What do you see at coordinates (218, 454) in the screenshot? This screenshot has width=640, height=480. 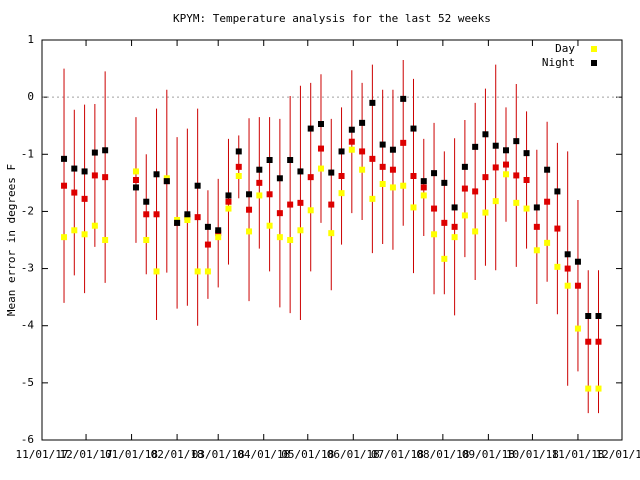 I see `x-tick-label: 03/01/18` at bounding box center [218, 454].